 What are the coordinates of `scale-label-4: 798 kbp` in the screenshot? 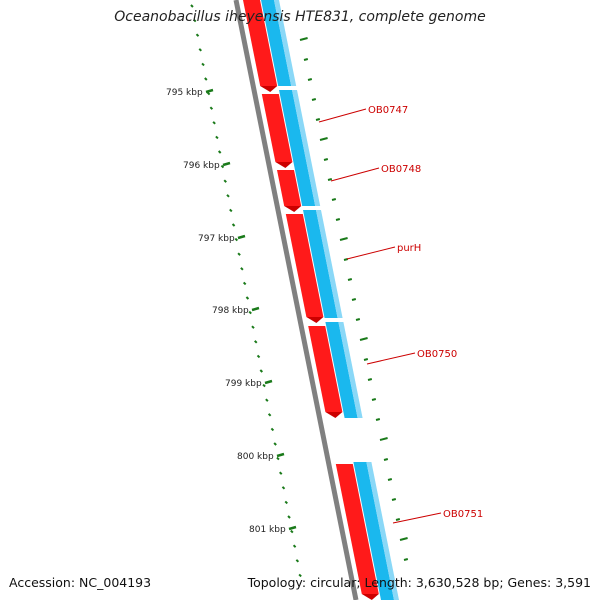 It's located at (230, 311).